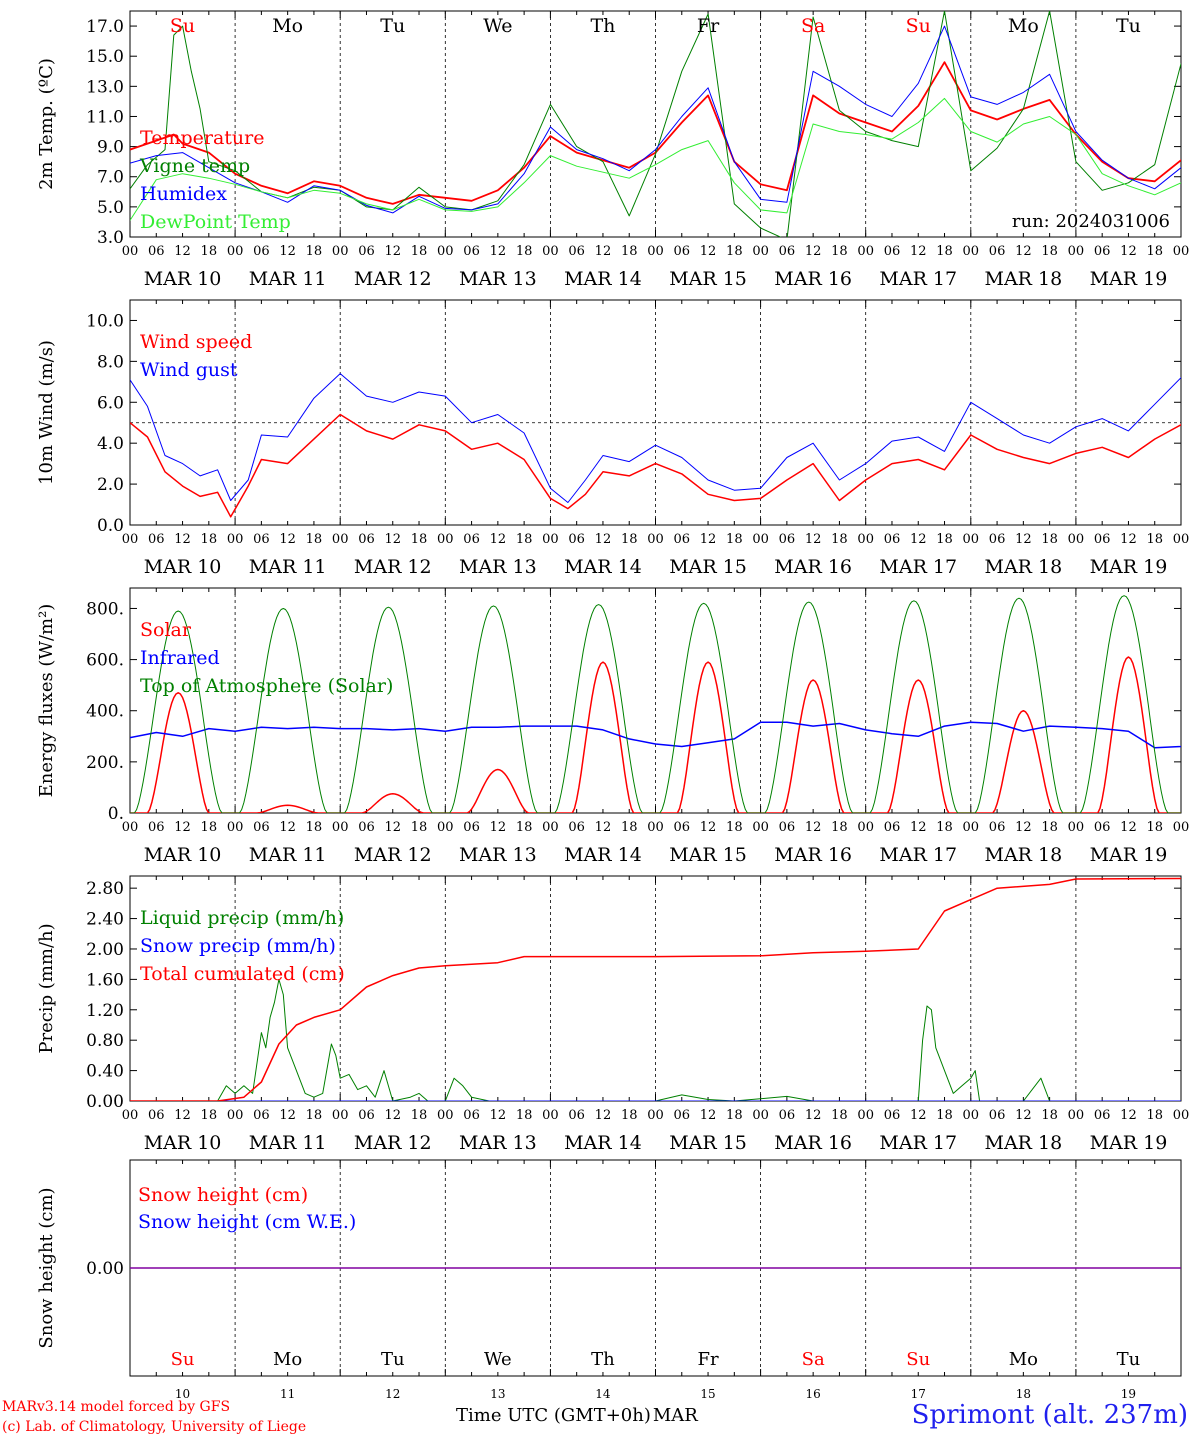 The height and width of the screenshot is (1440, 1194). Describe the element at coordinates (918, 1143) in the screenshot. I see `date-label: MAR 17` at that location.